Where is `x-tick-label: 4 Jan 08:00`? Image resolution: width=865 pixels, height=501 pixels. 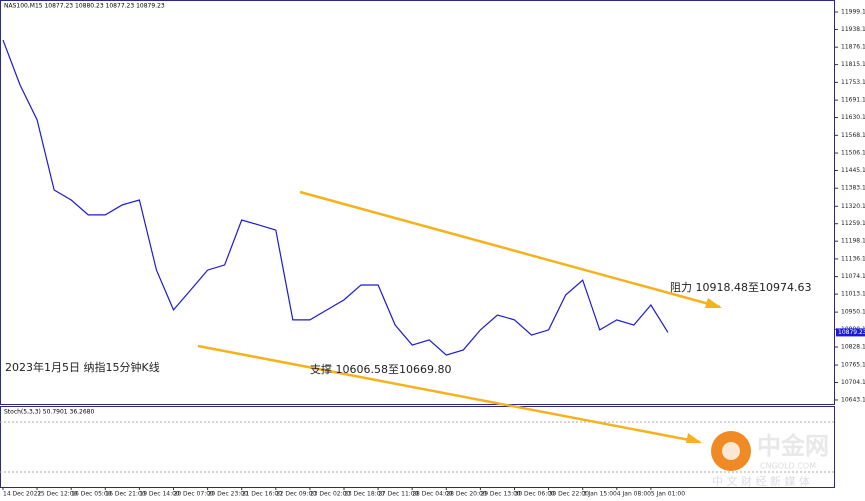 x-tick-label: 4 Jan 08:00 is located at coordinates (634, 494).